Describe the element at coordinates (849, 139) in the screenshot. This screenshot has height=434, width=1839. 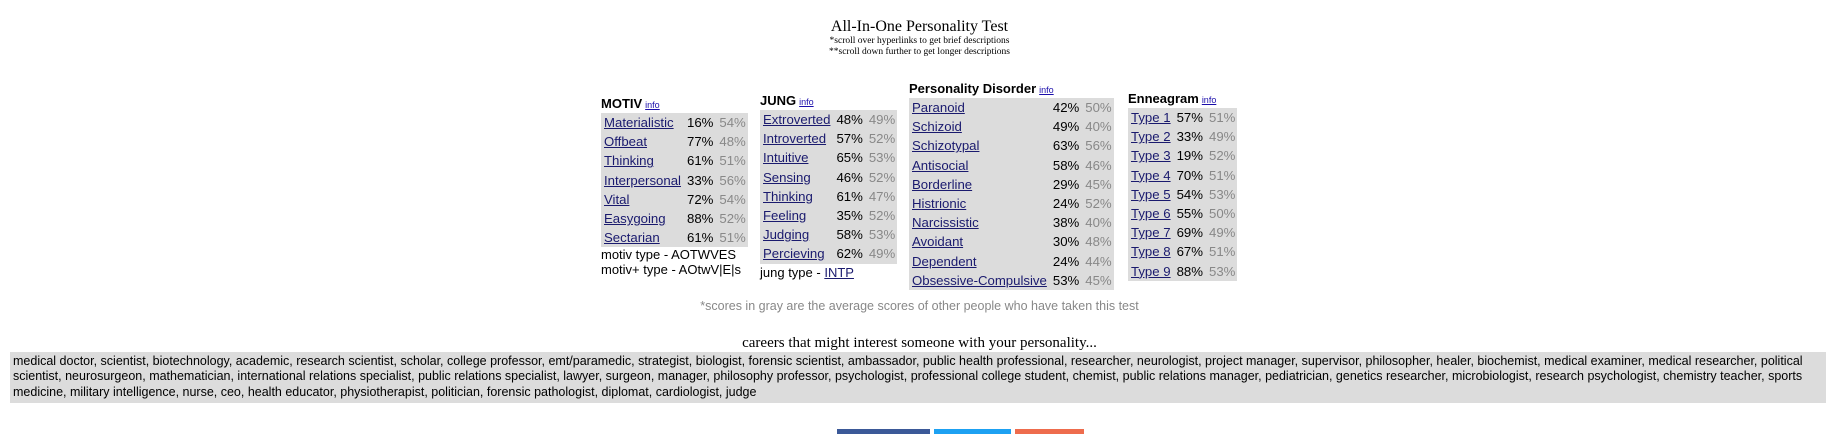
I see `user-score: 57%` at that location.